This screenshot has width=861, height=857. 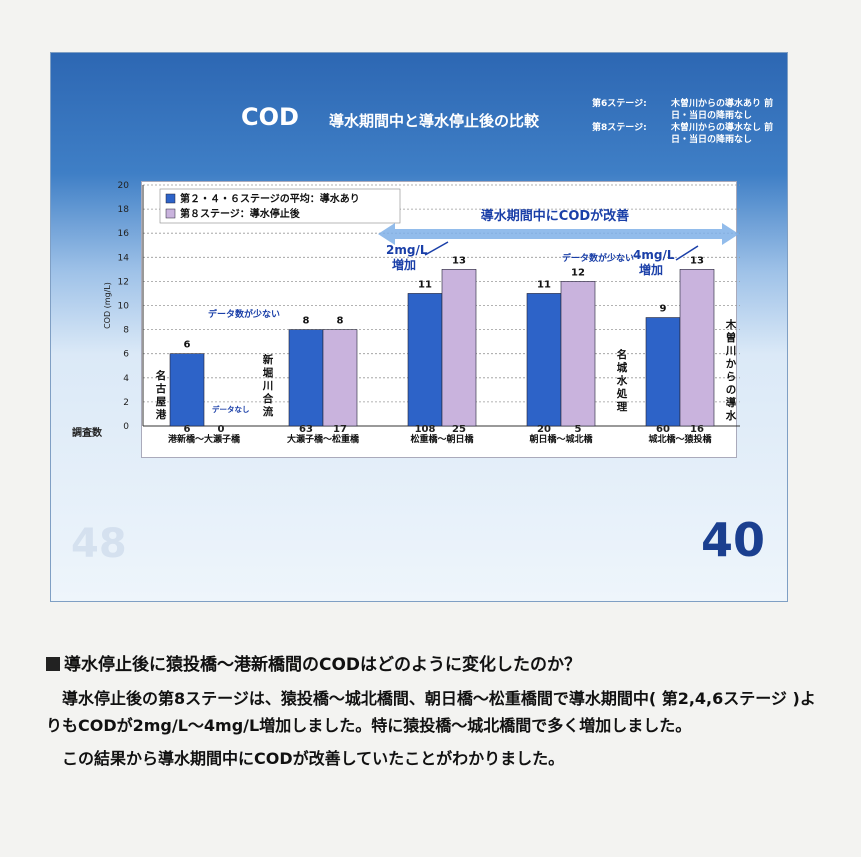 I want to click on y-tick-label: 6, so click(x=126, y=355).